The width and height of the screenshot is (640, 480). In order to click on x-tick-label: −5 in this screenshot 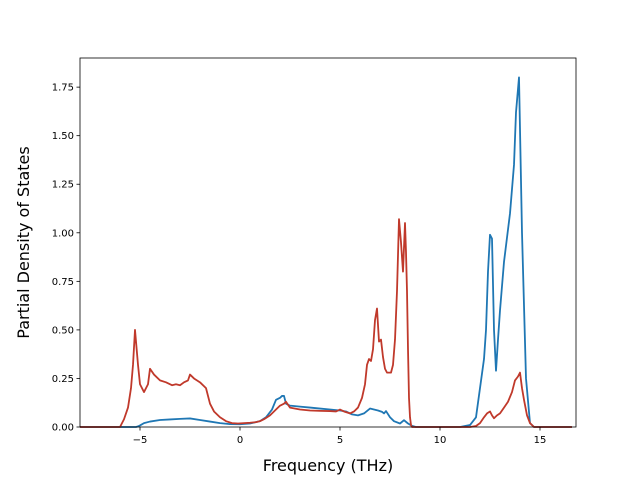, I will do `click(140, 440)`.